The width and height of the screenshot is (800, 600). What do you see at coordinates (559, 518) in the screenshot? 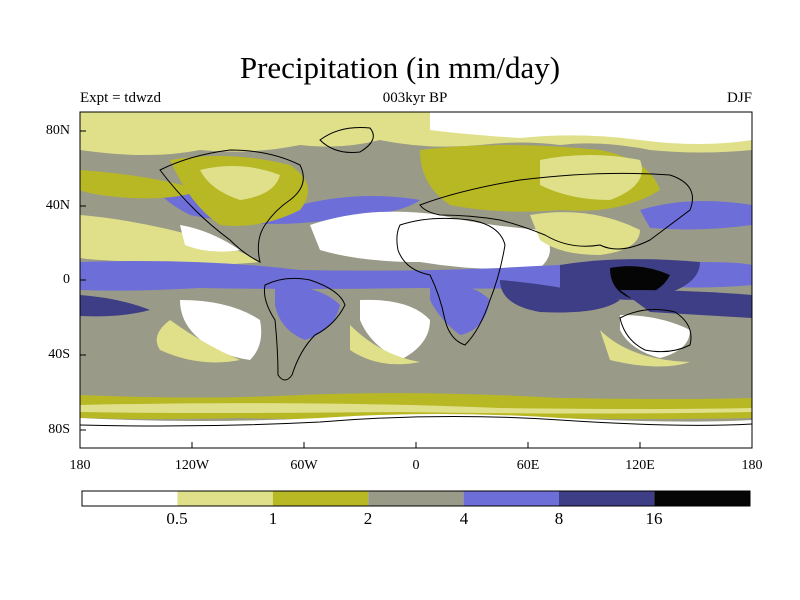
I see `colorbar-tick-label: 8` at bounding box center [559, 518].